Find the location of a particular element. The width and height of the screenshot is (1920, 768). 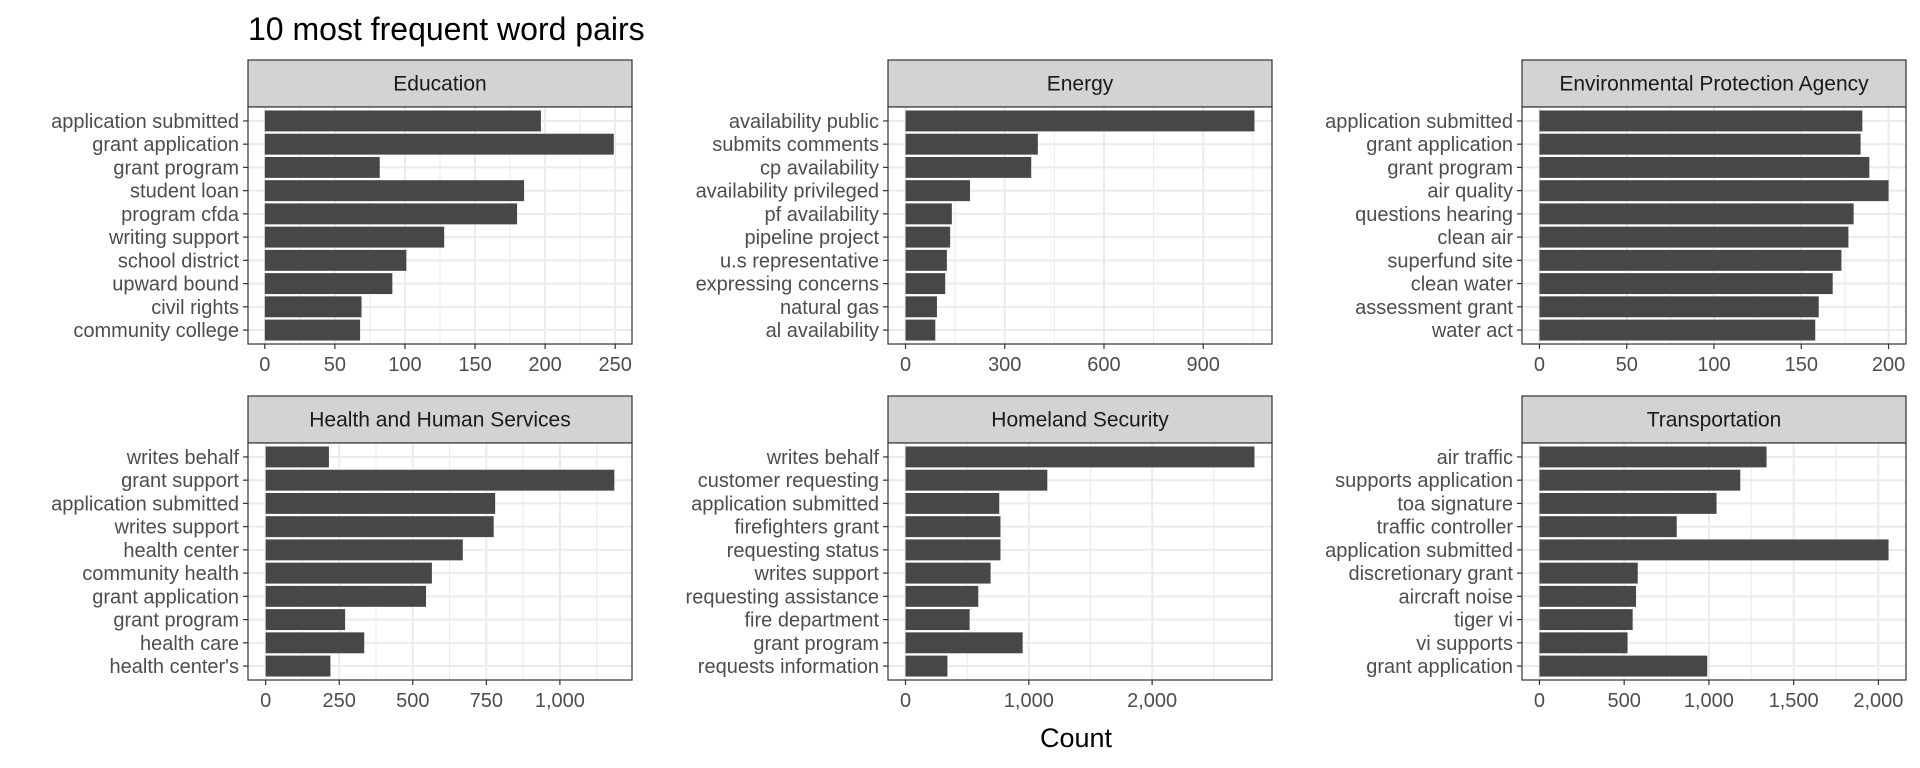

x-tick-label: 600 is located at coordinates (1103, 365).